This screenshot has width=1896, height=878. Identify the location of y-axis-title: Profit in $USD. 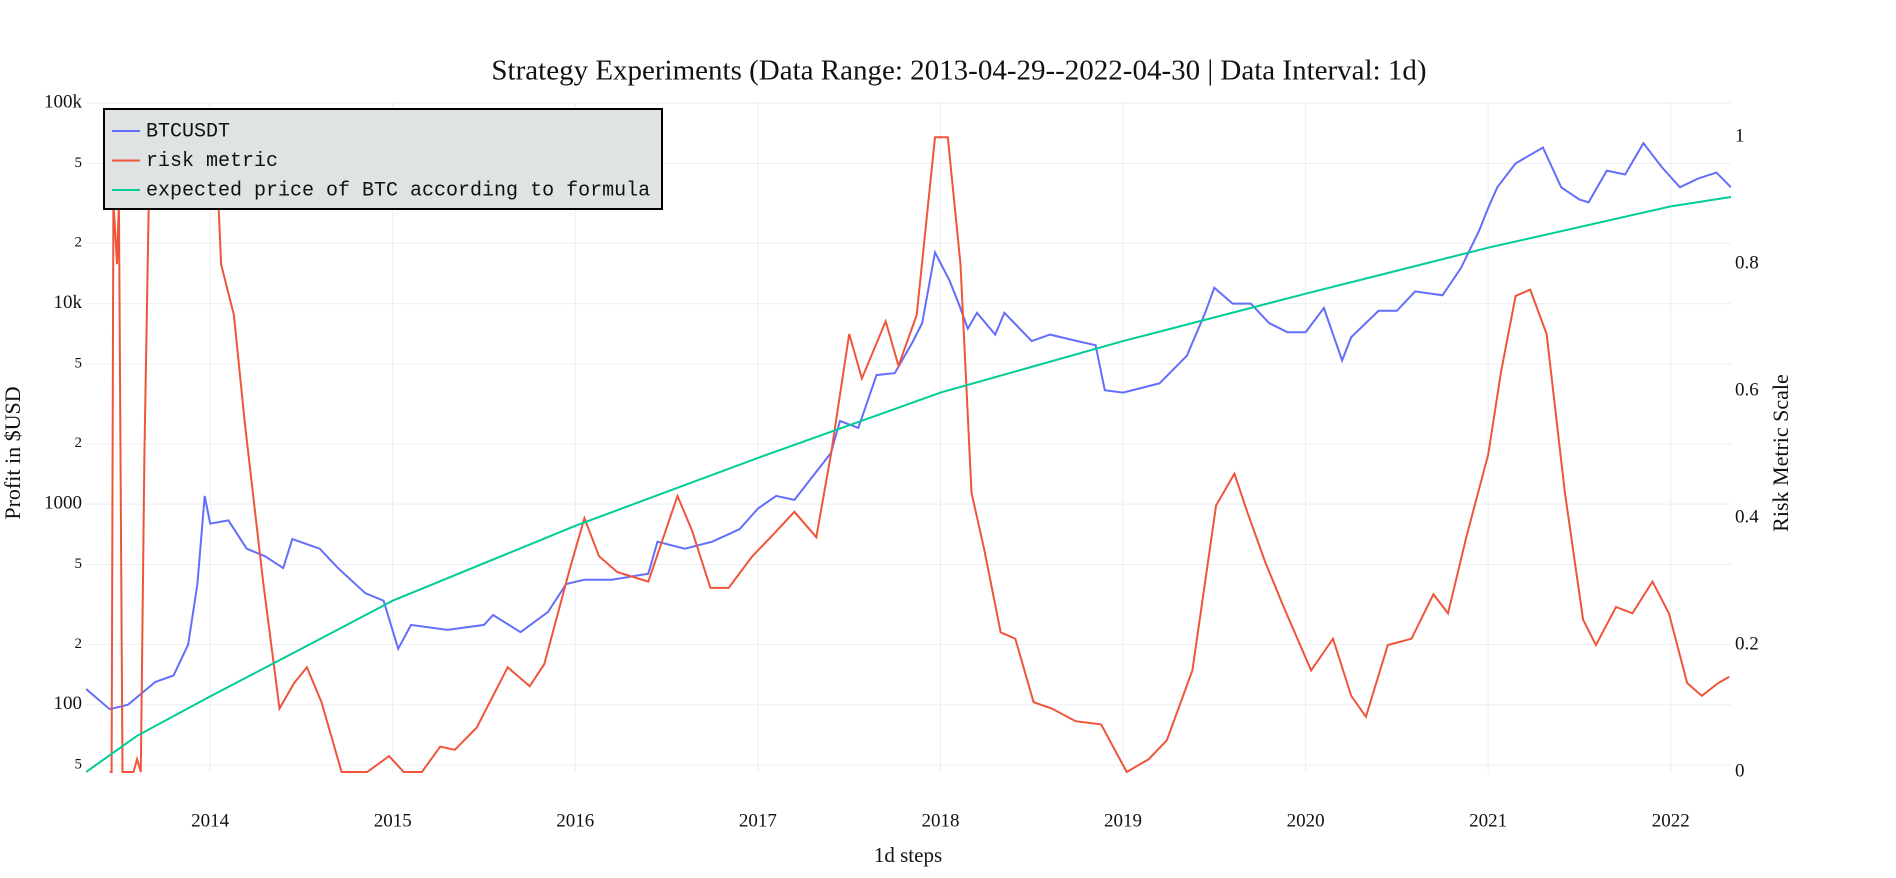
(12, 452).